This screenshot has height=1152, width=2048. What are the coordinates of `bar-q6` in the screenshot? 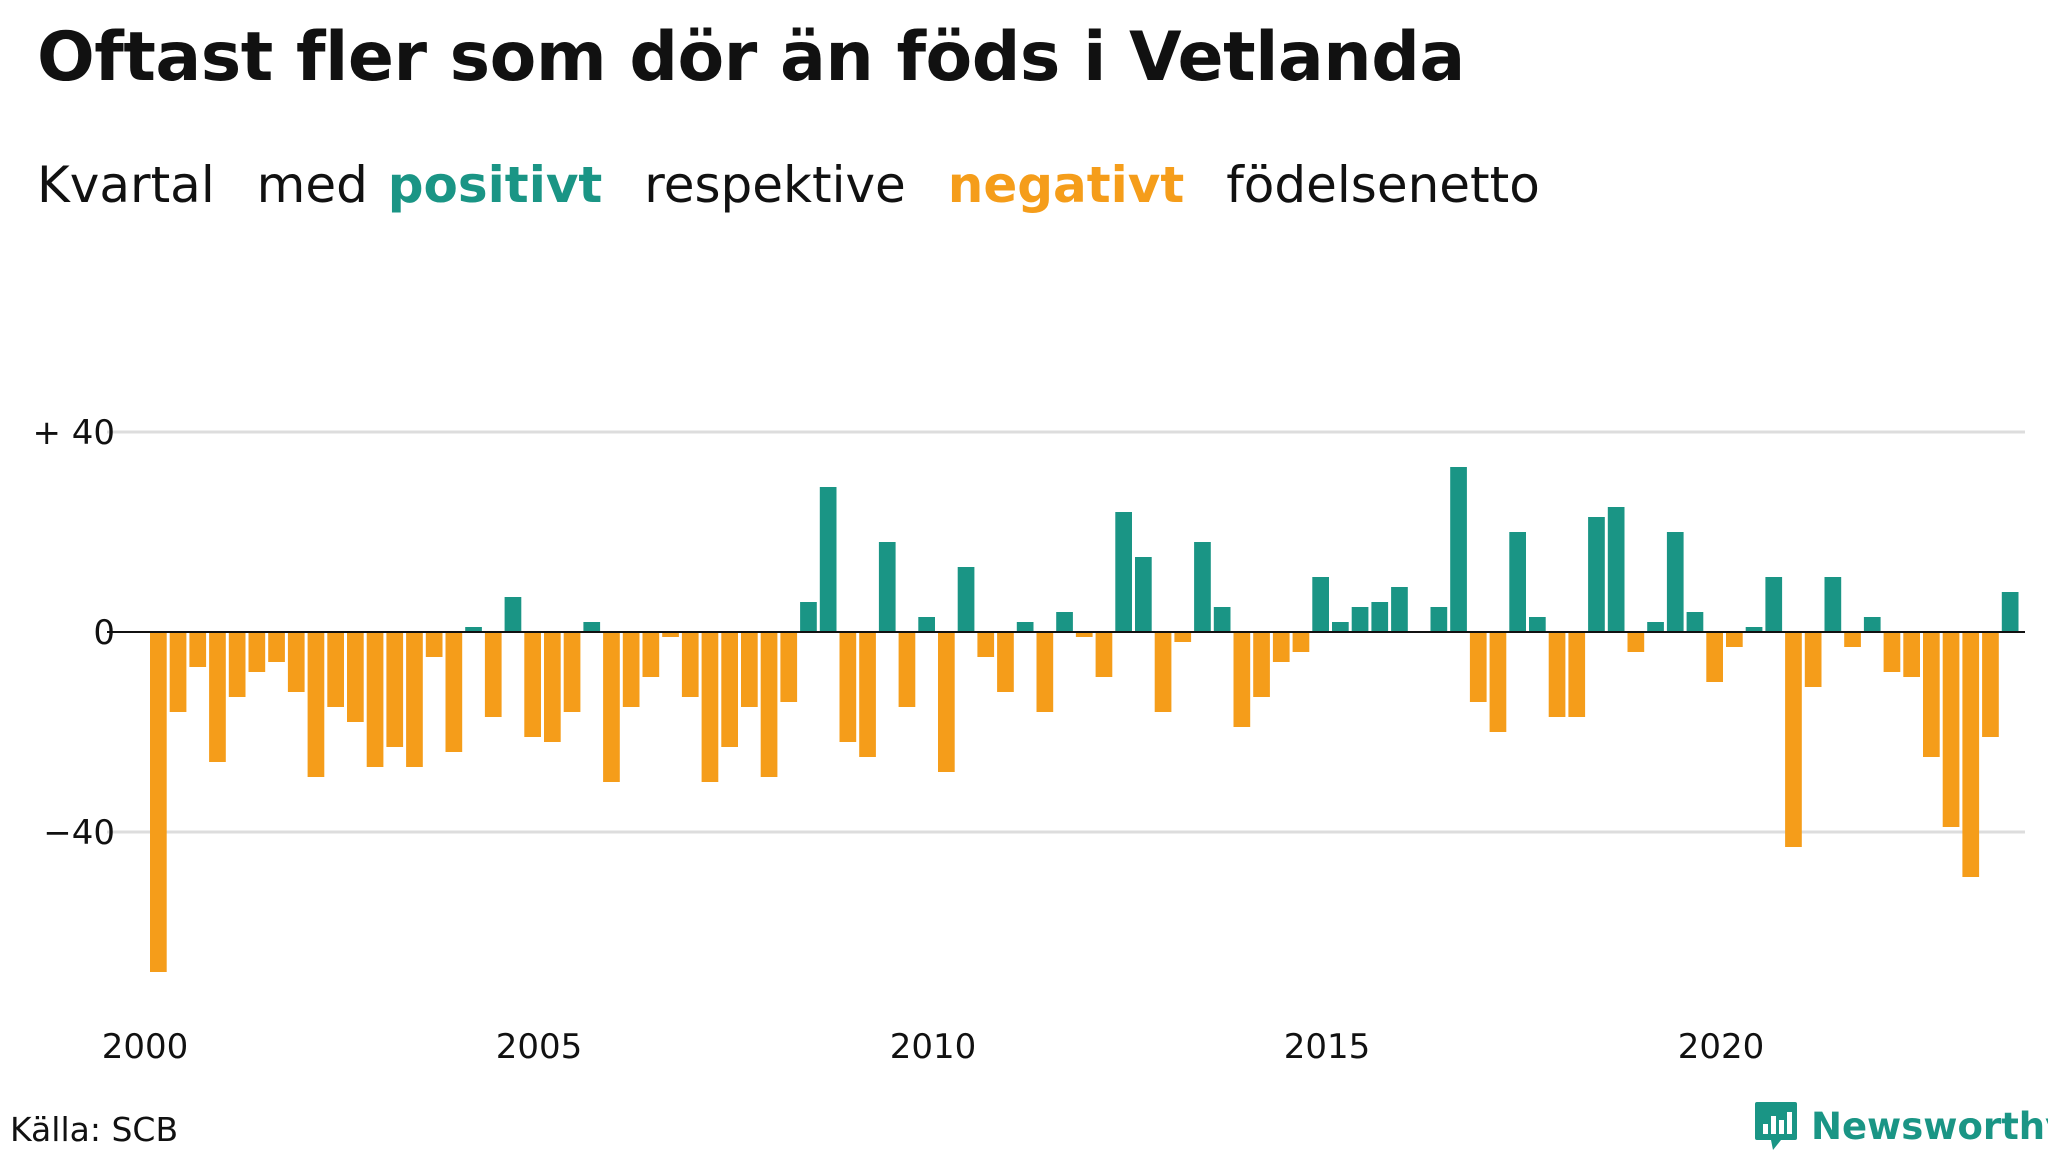 It's located at (257, 652).